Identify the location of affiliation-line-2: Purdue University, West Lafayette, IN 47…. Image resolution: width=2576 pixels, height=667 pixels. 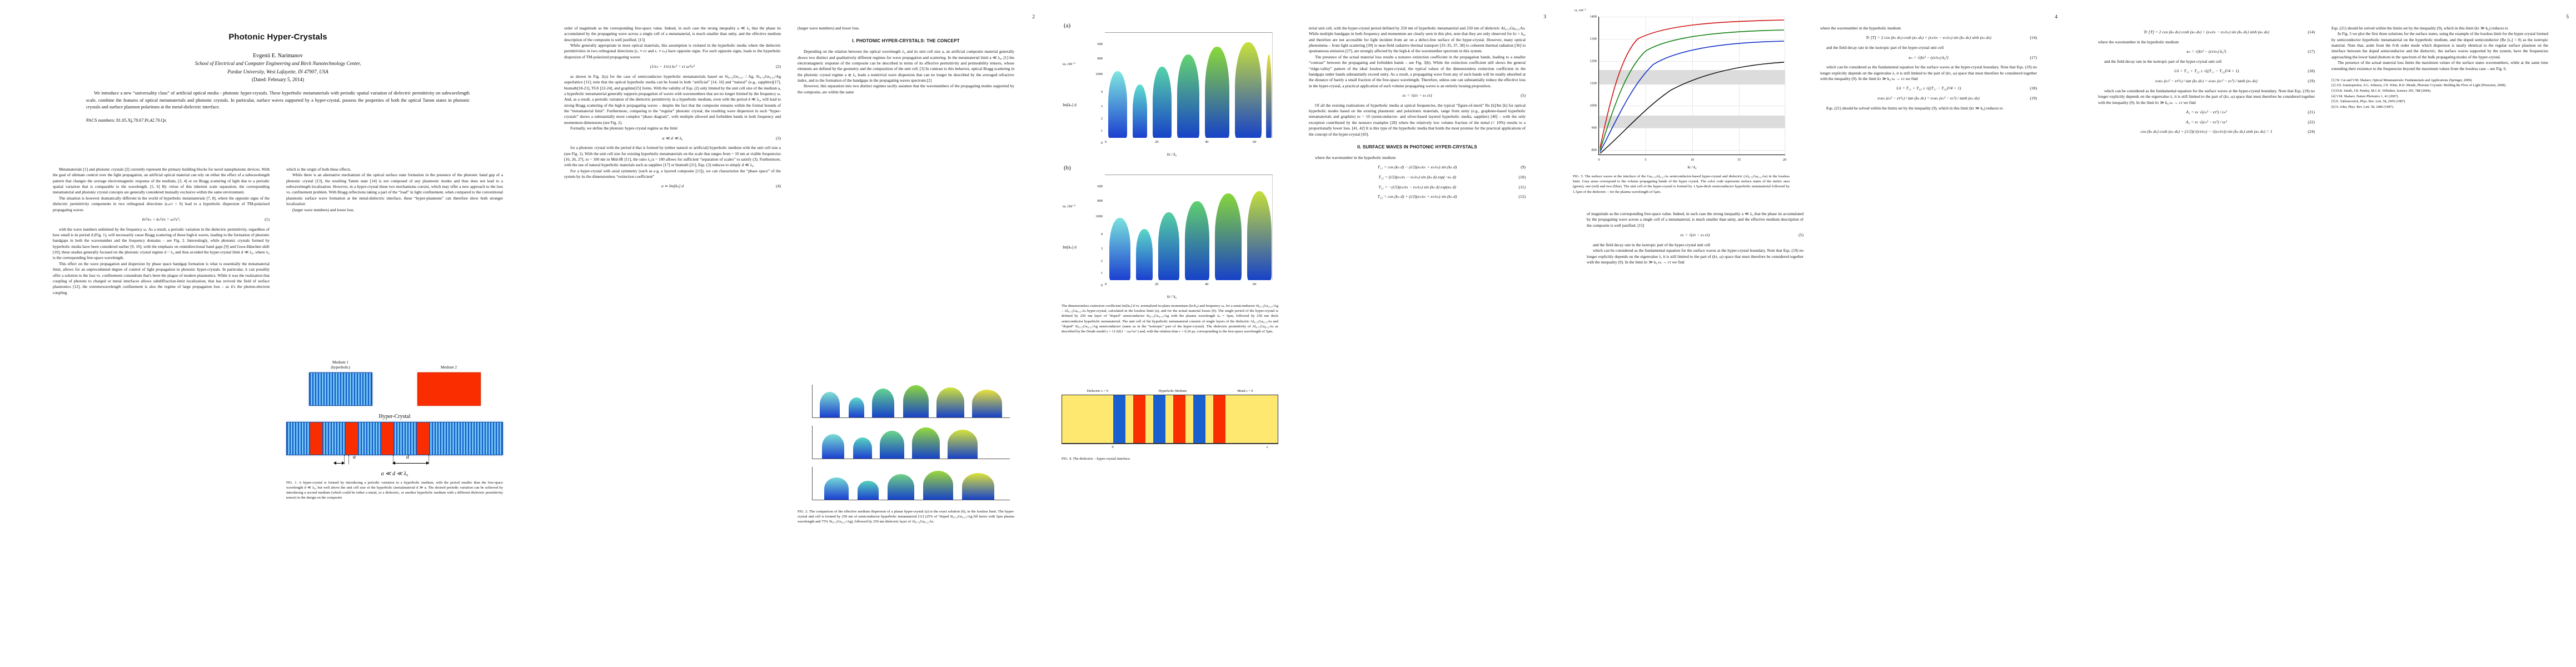
(277, 72).